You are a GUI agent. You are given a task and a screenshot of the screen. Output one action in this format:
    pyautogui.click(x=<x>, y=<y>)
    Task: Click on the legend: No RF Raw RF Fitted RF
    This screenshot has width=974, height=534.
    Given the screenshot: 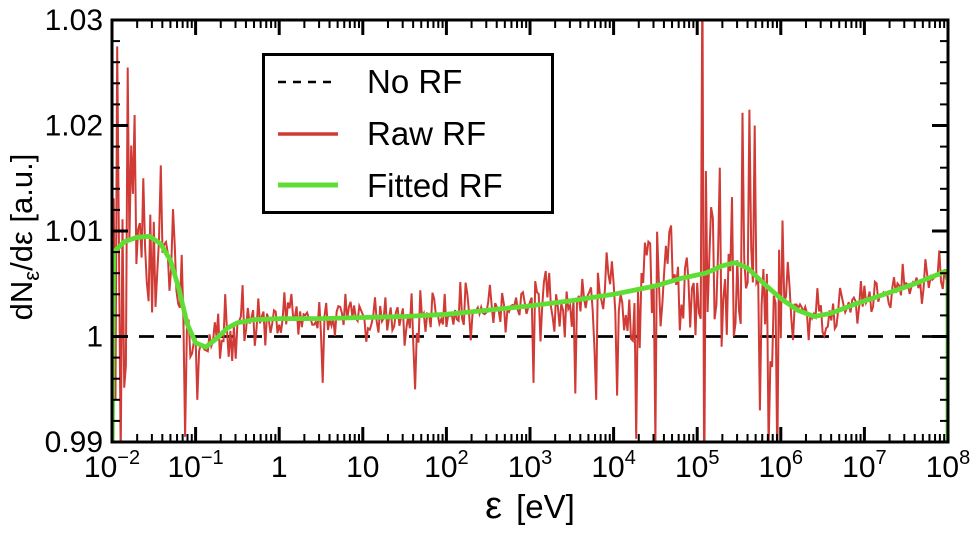 What is the action you would take?
    pyautogui.click(x=408, y=133)
    